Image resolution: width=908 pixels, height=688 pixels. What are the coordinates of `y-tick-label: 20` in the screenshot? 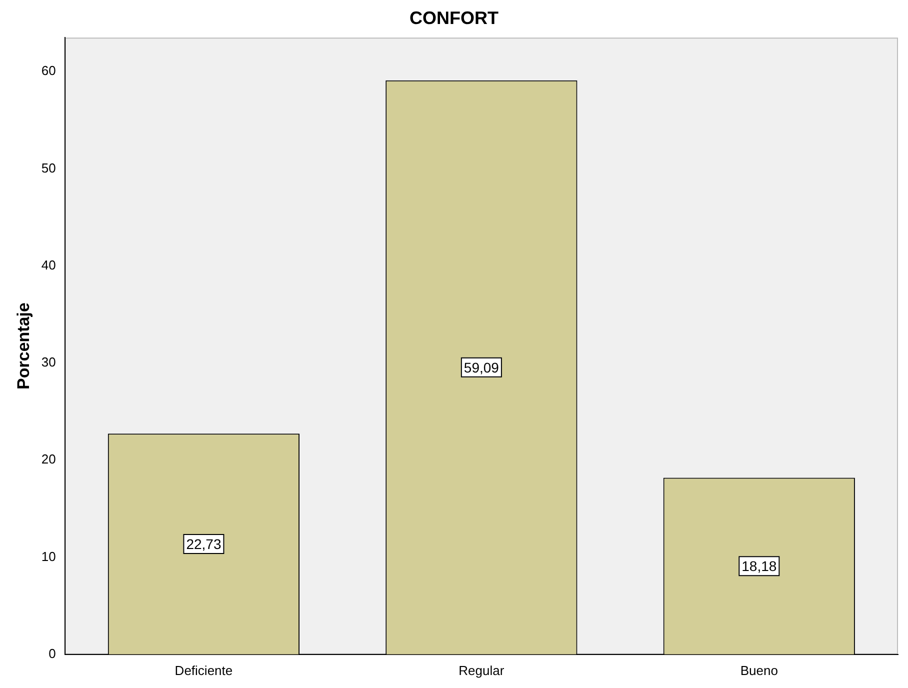 It's located at (48, 459).